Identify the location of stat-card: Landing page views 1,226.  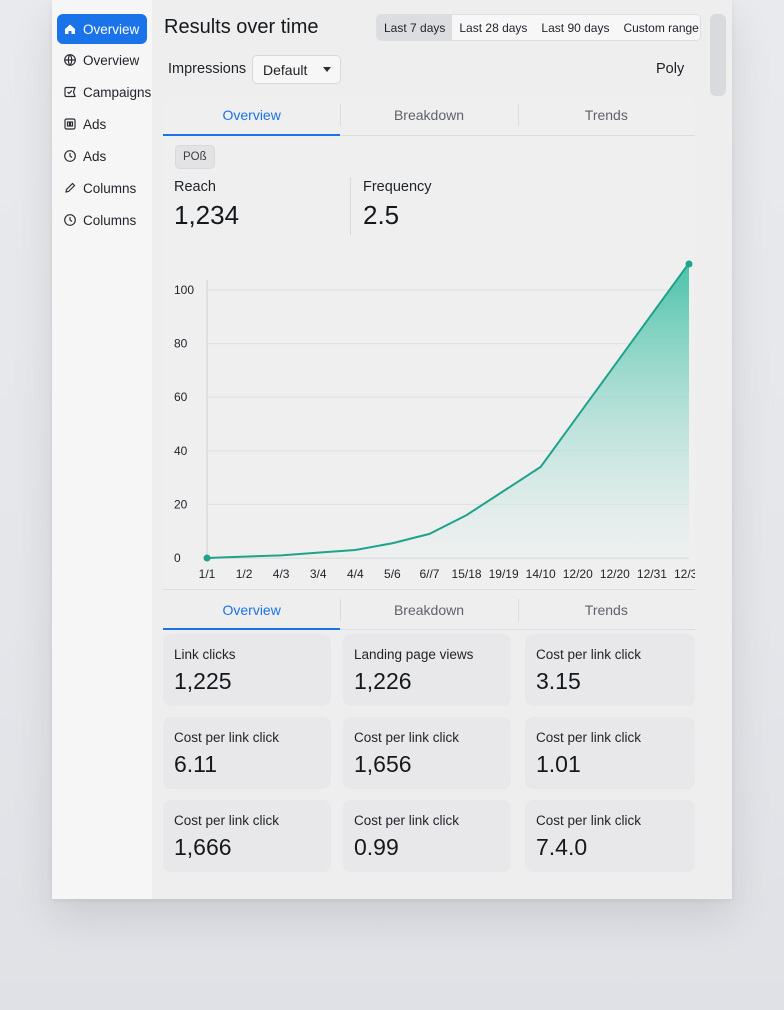
(427, 670).